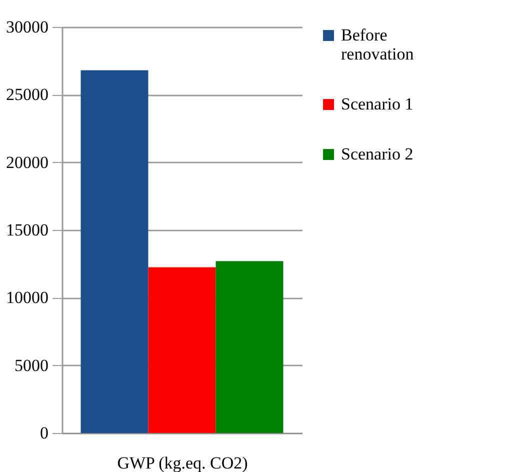 This screenshot has height=472, width=513. I want to click on y-tick-label: 25000, so click(27, 94).